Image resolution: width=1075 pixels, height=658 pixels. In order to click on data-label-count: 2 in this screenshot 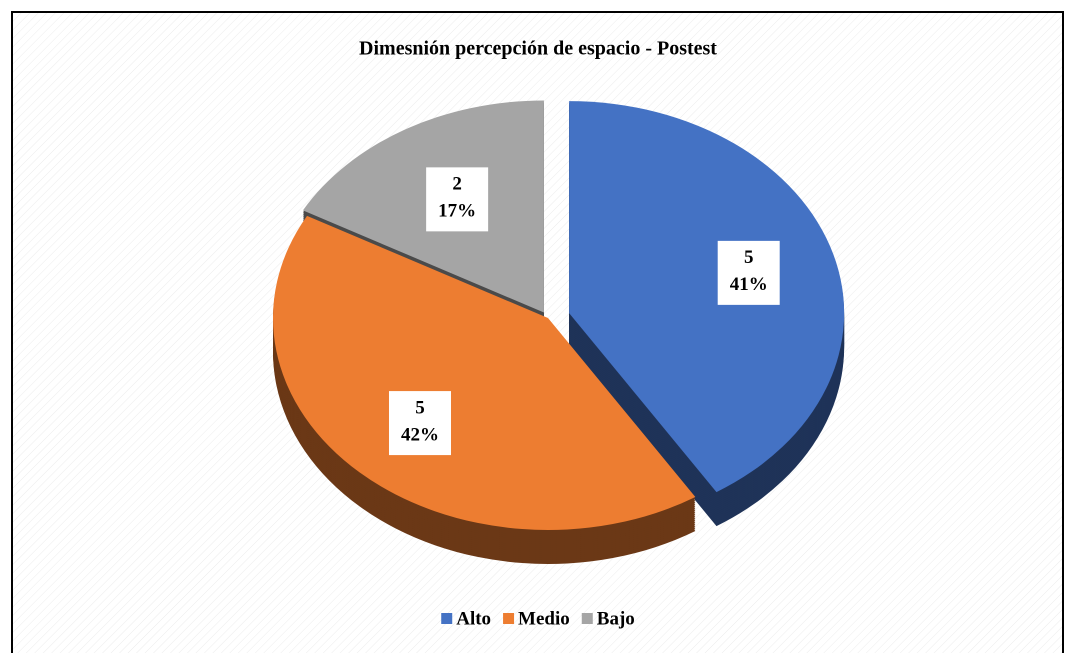, I will do `click(457, 184)`.